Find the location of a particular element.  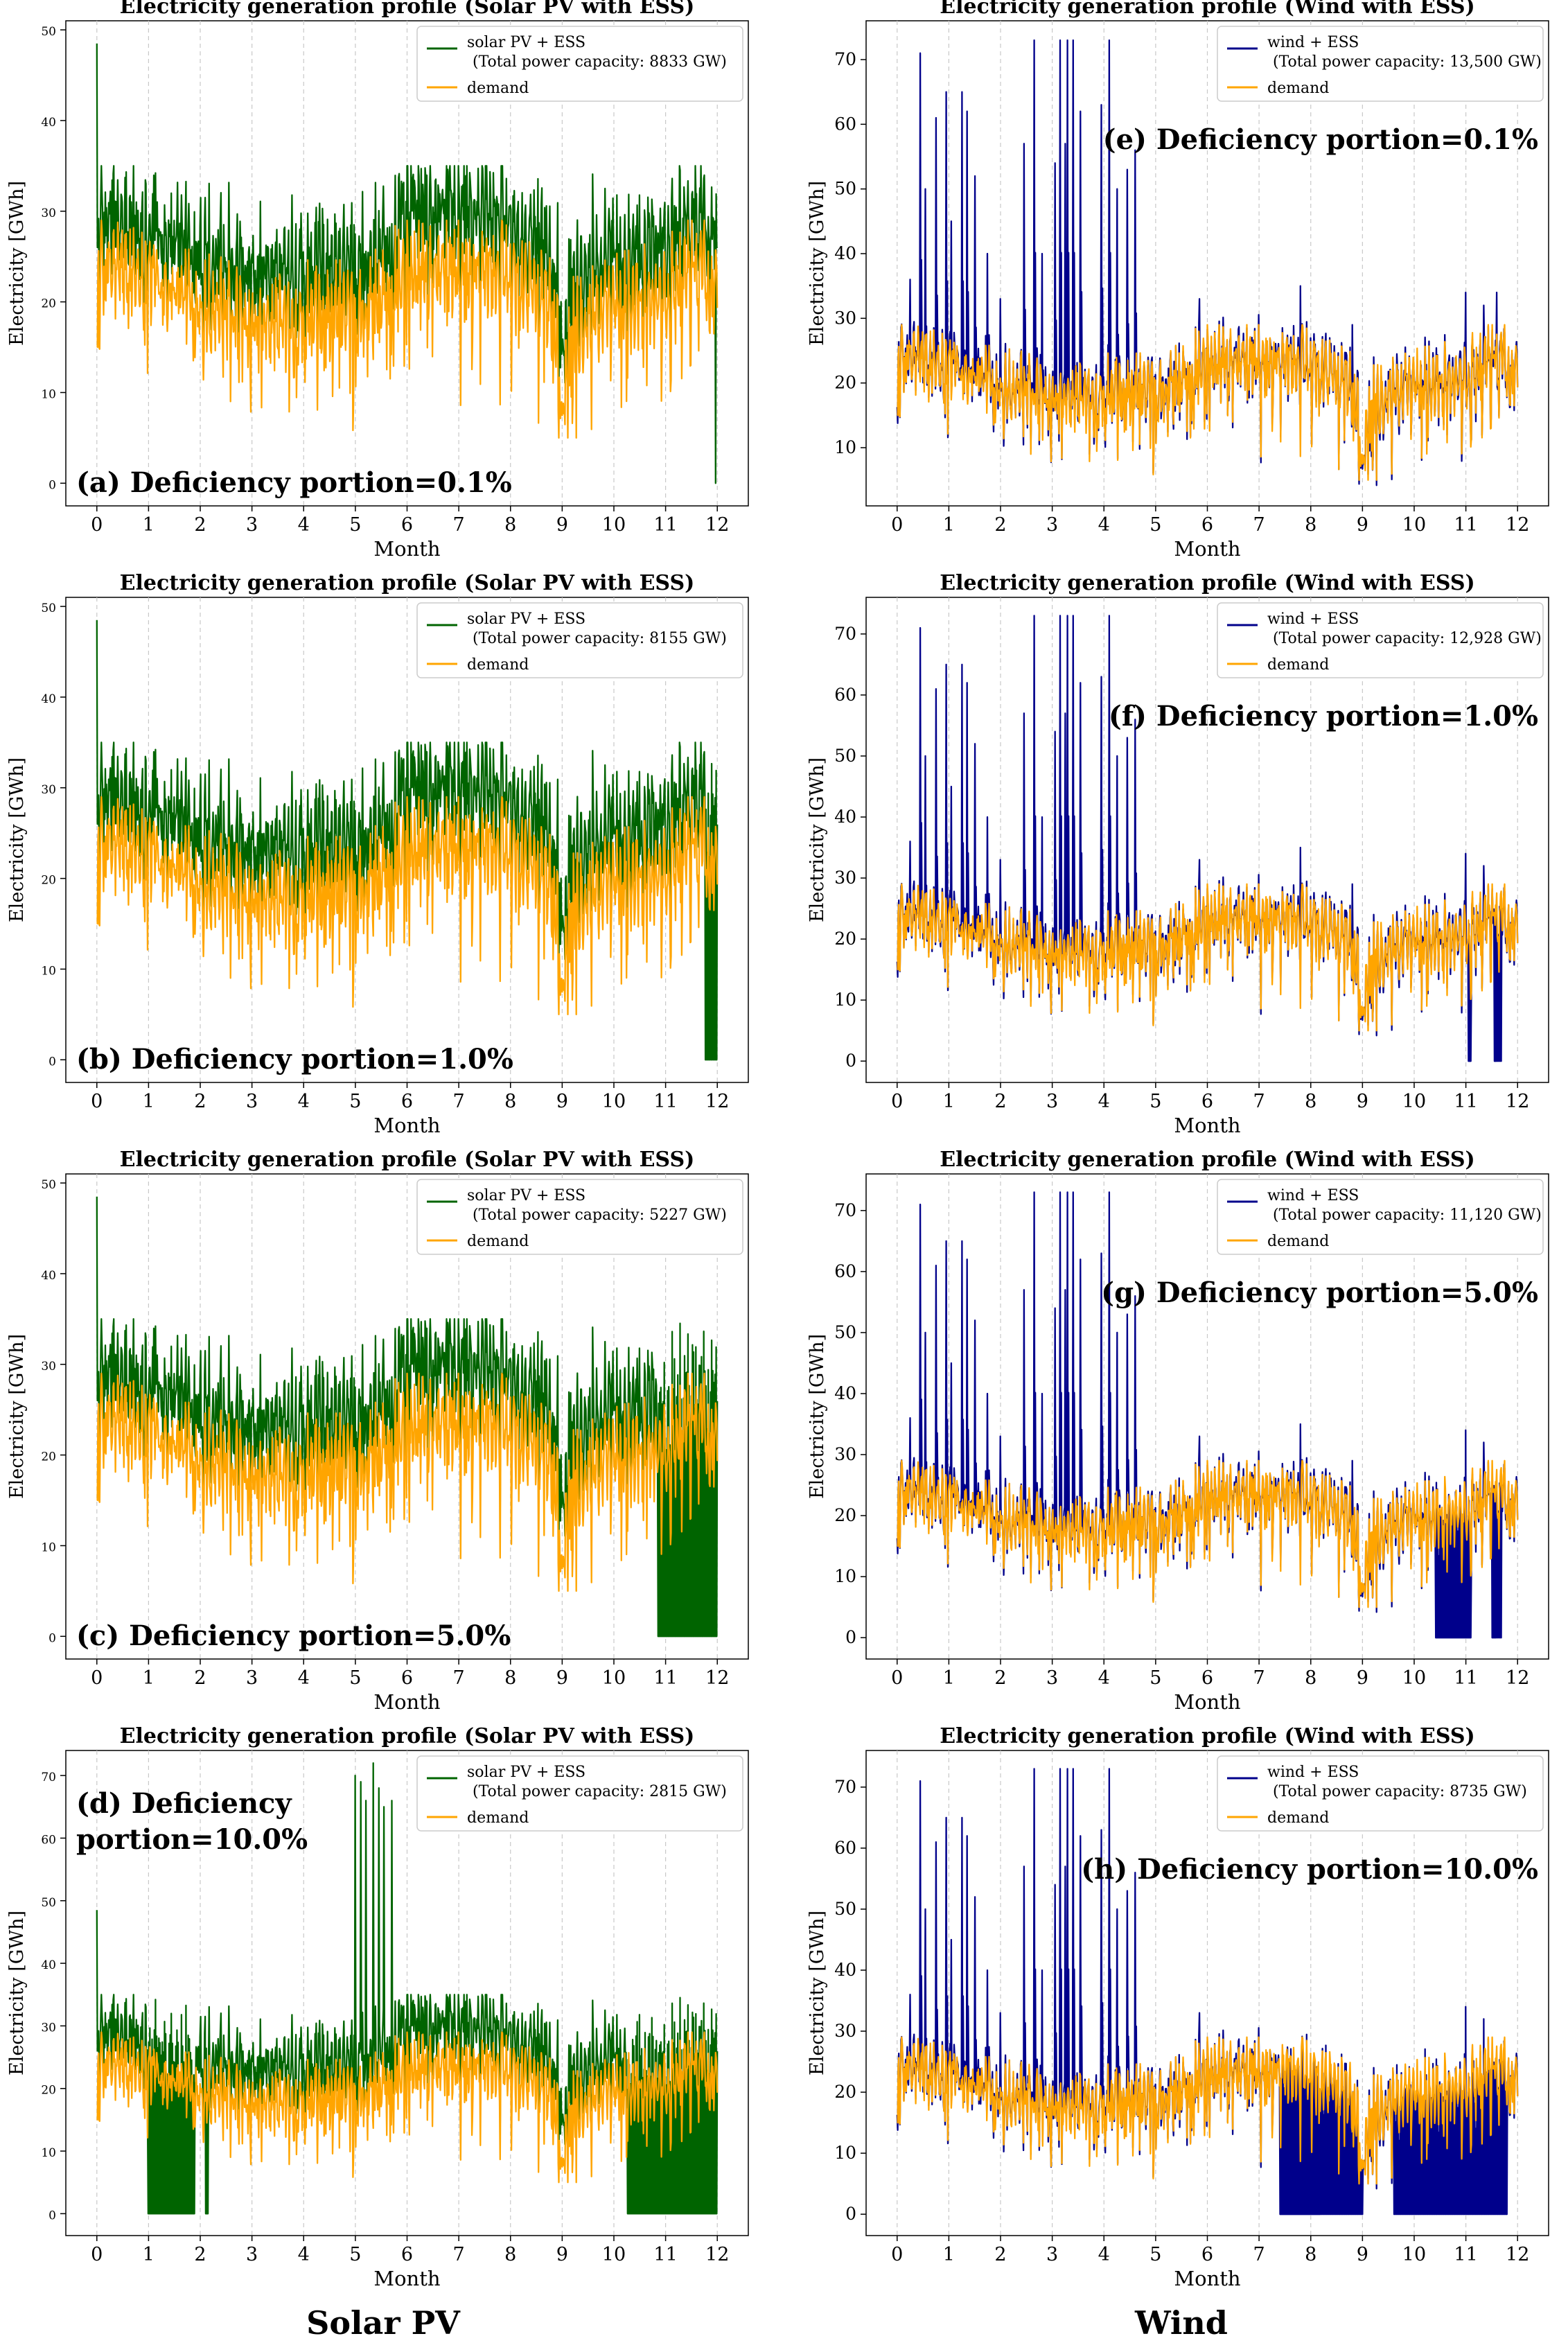

legend-capacity: (Total power capacity: 5227 GW) is located at coordinates (600, 1215).